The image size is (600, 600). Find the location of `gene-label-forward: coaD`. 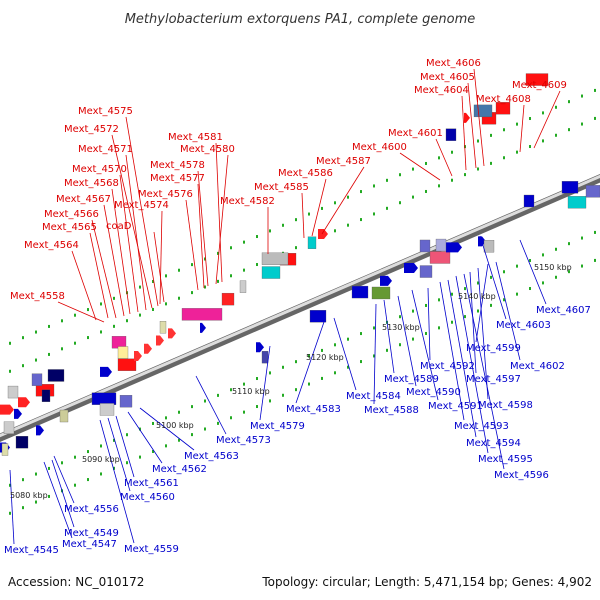

gene-label-forward: coaD is located at coordinates (119, 226).